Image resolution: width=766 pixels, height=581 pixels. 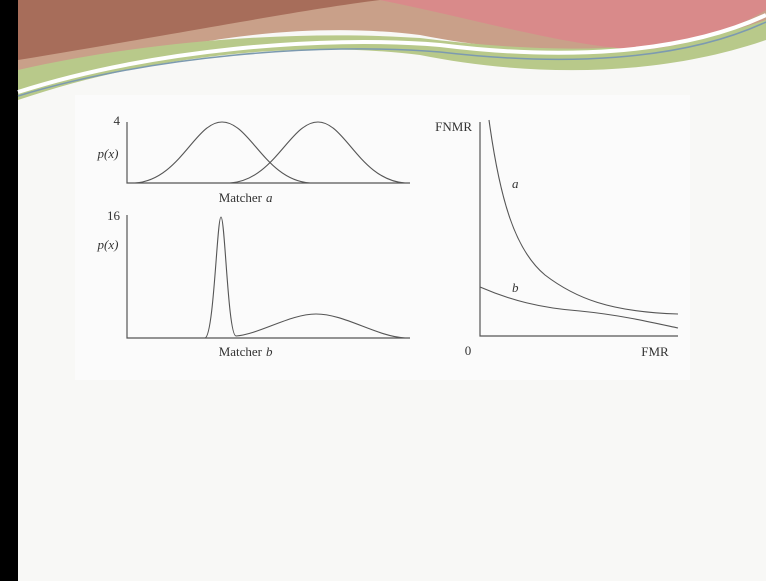 I want to click on y-axis-label: FNMR, so click(x=453, y=126).